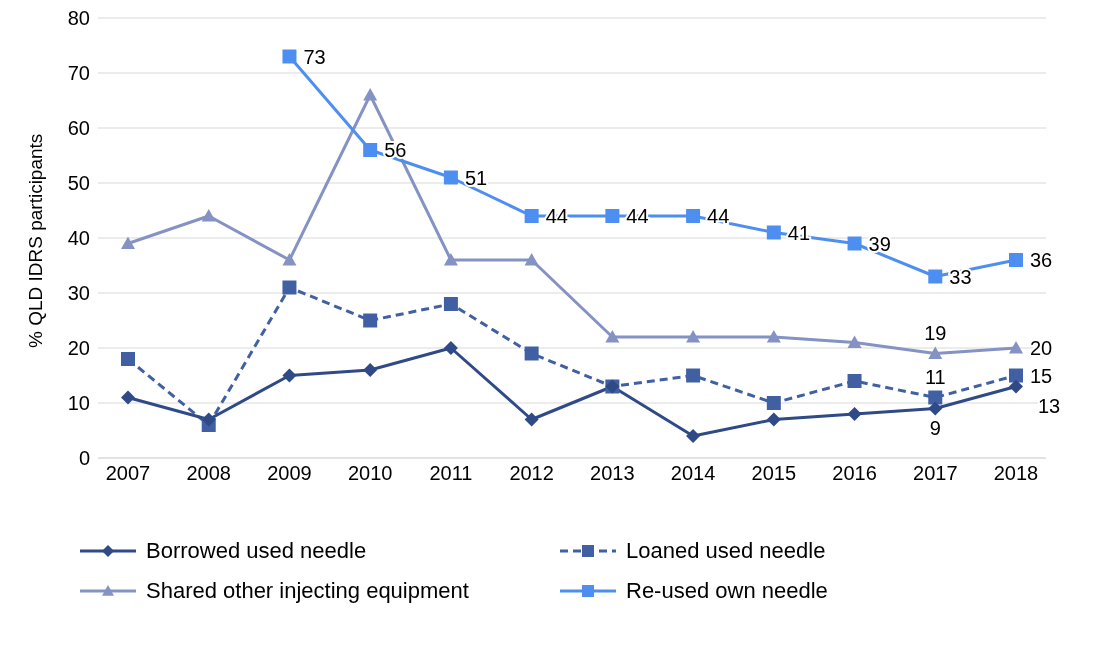  I want to click on x-tick-label: 2017, so click(935, 473).